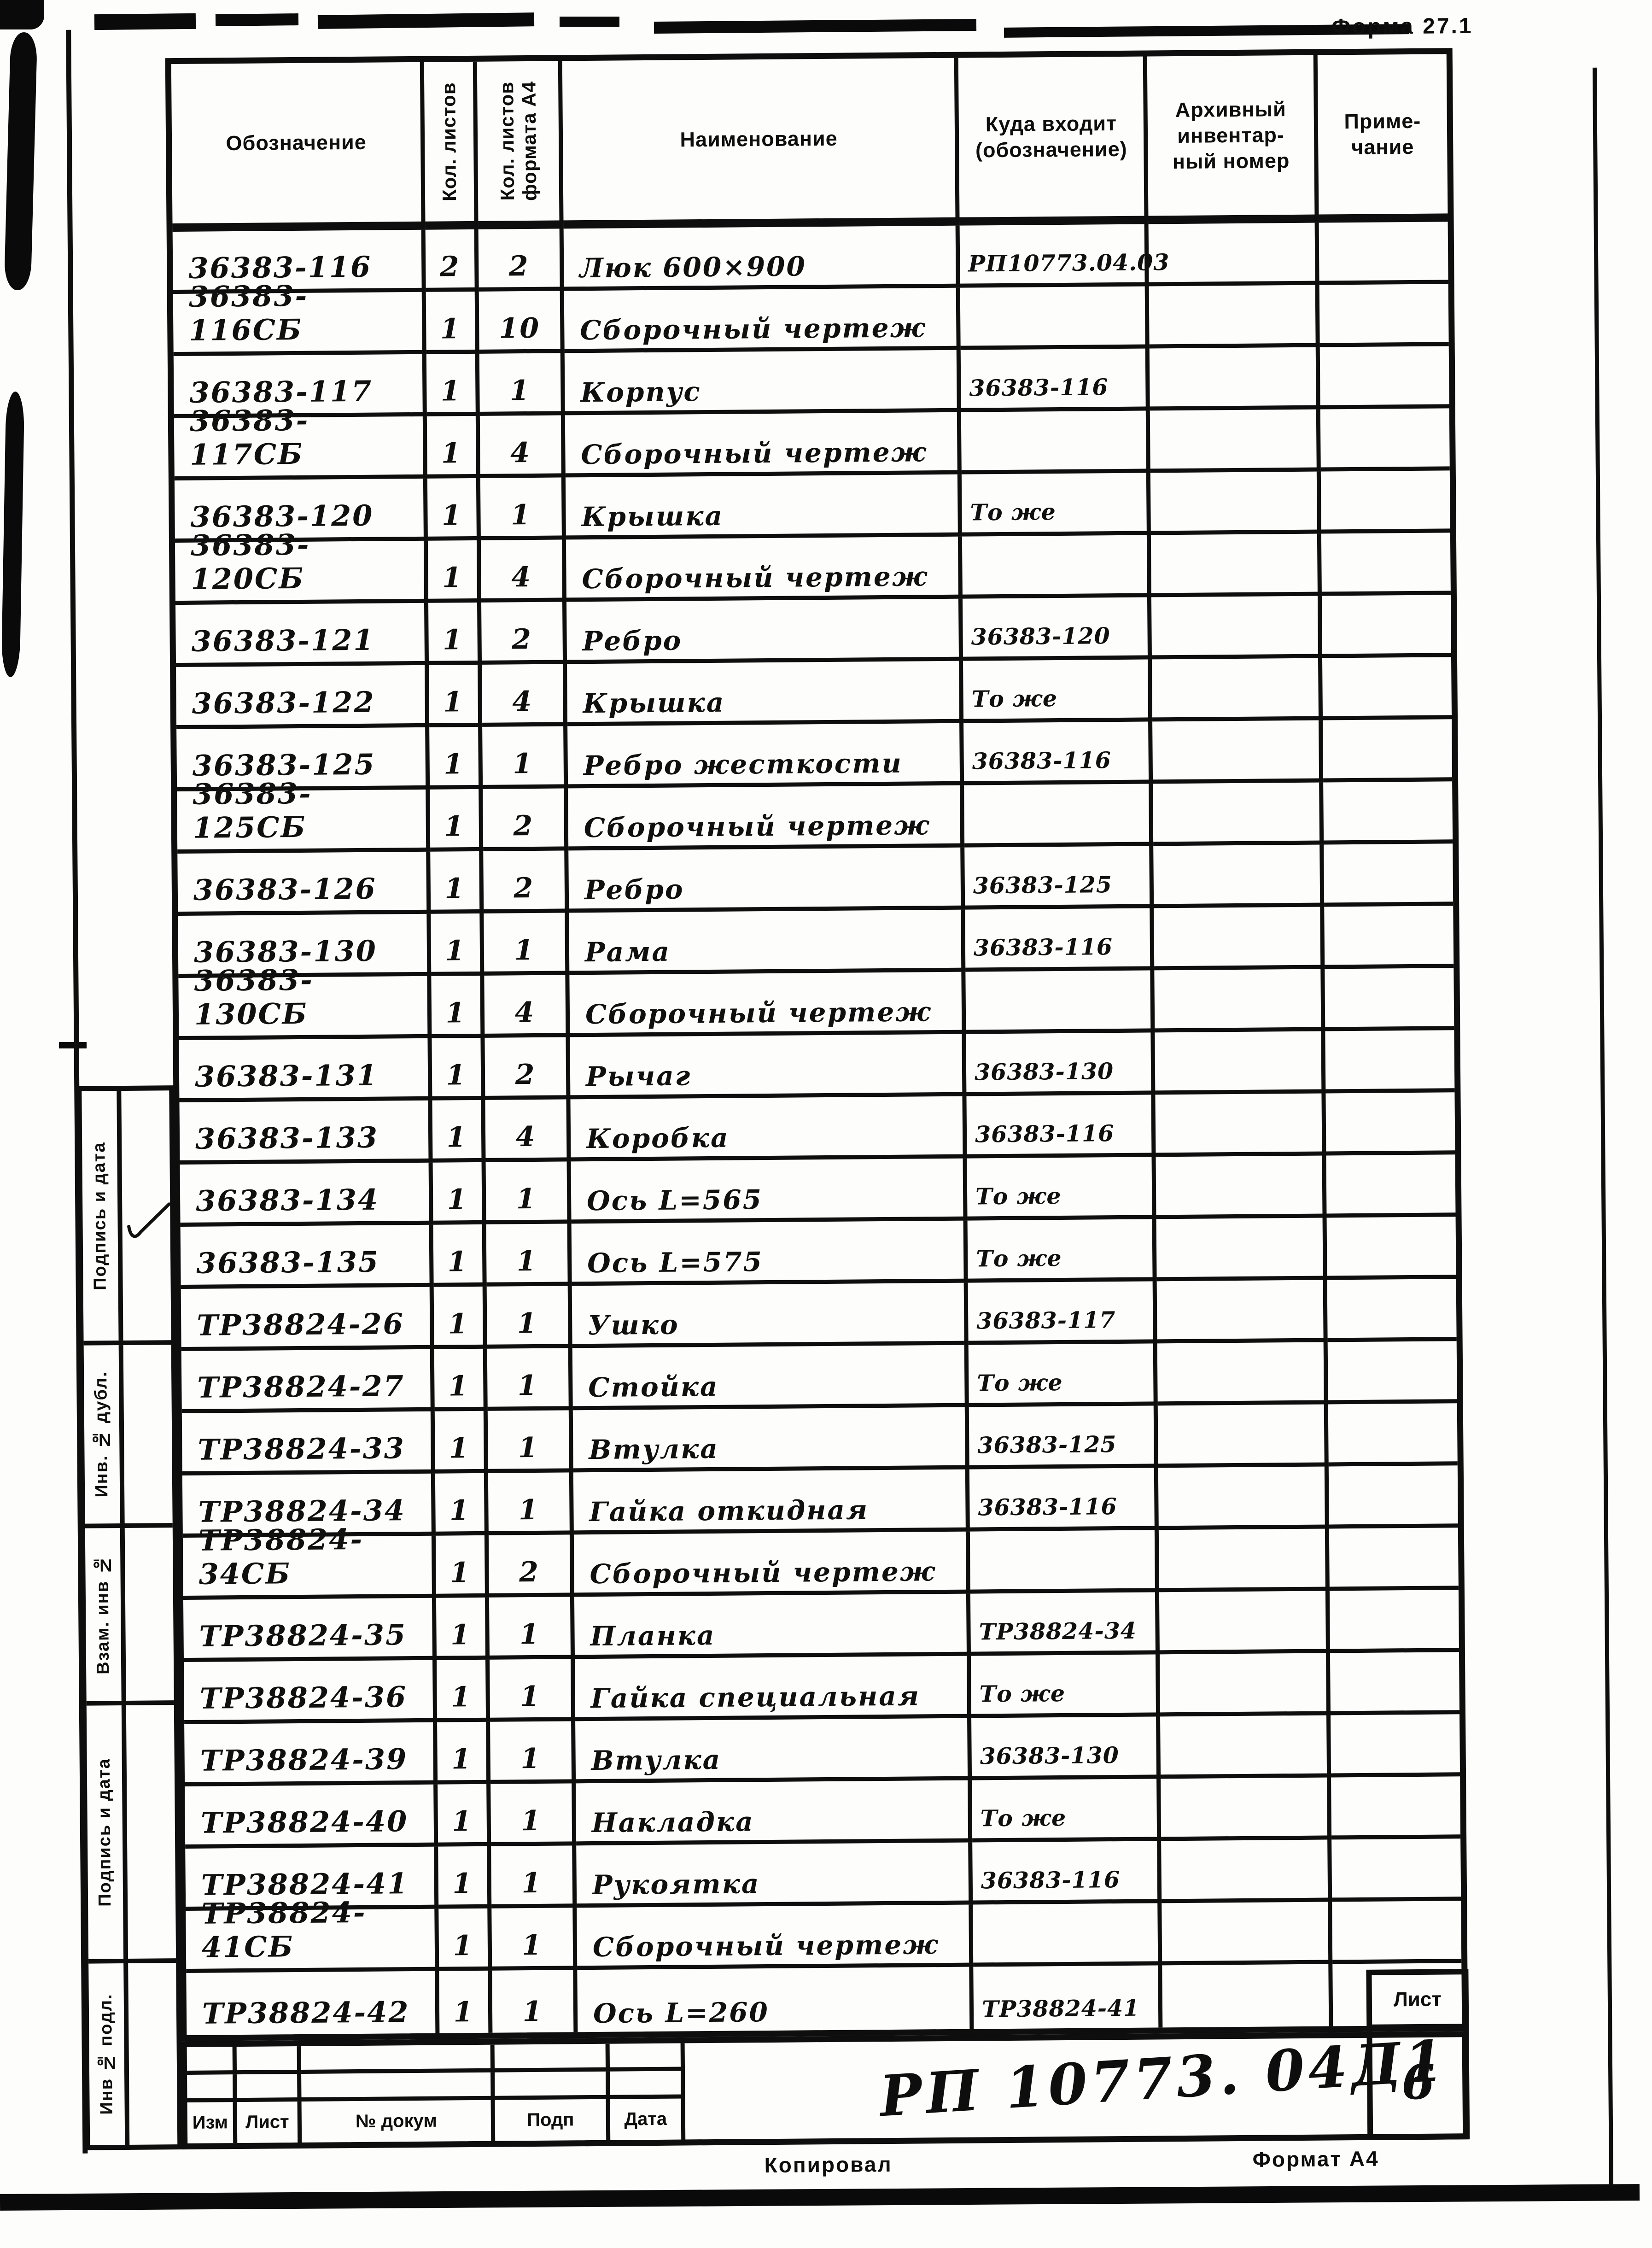 The image size is (1652, 2248). Describe the element at coordinates (304, 883) in the screenshot. I see `cell-designation: 36383-126` at that location.